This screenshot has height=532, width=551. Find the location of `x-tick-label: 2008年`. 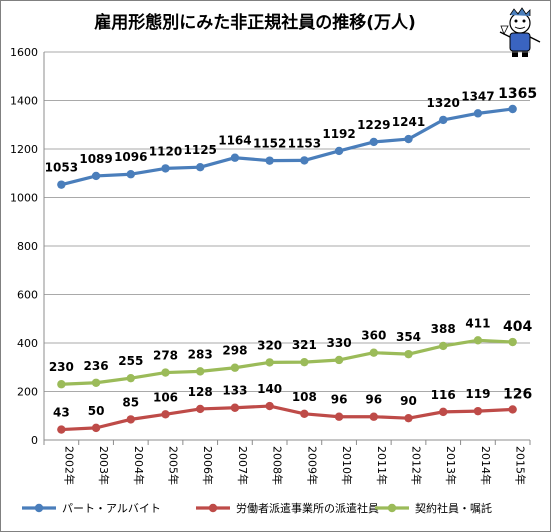

x-tick-label: 2008年 is located at coordinates (278, 465).